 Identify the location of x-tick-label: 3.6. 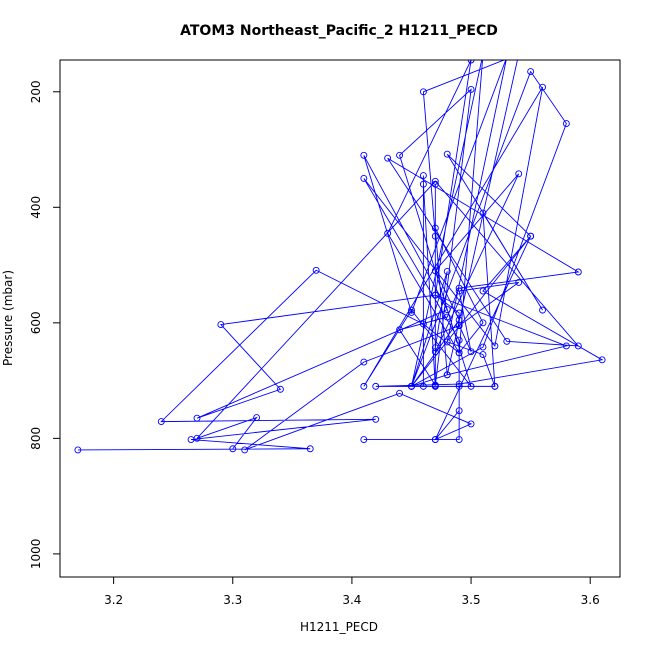
(590, 600).